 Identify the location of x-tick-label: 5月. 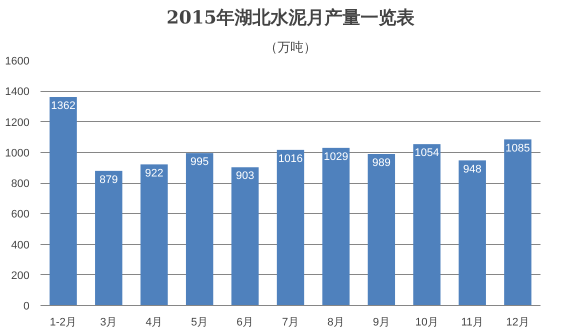
(199, 322).